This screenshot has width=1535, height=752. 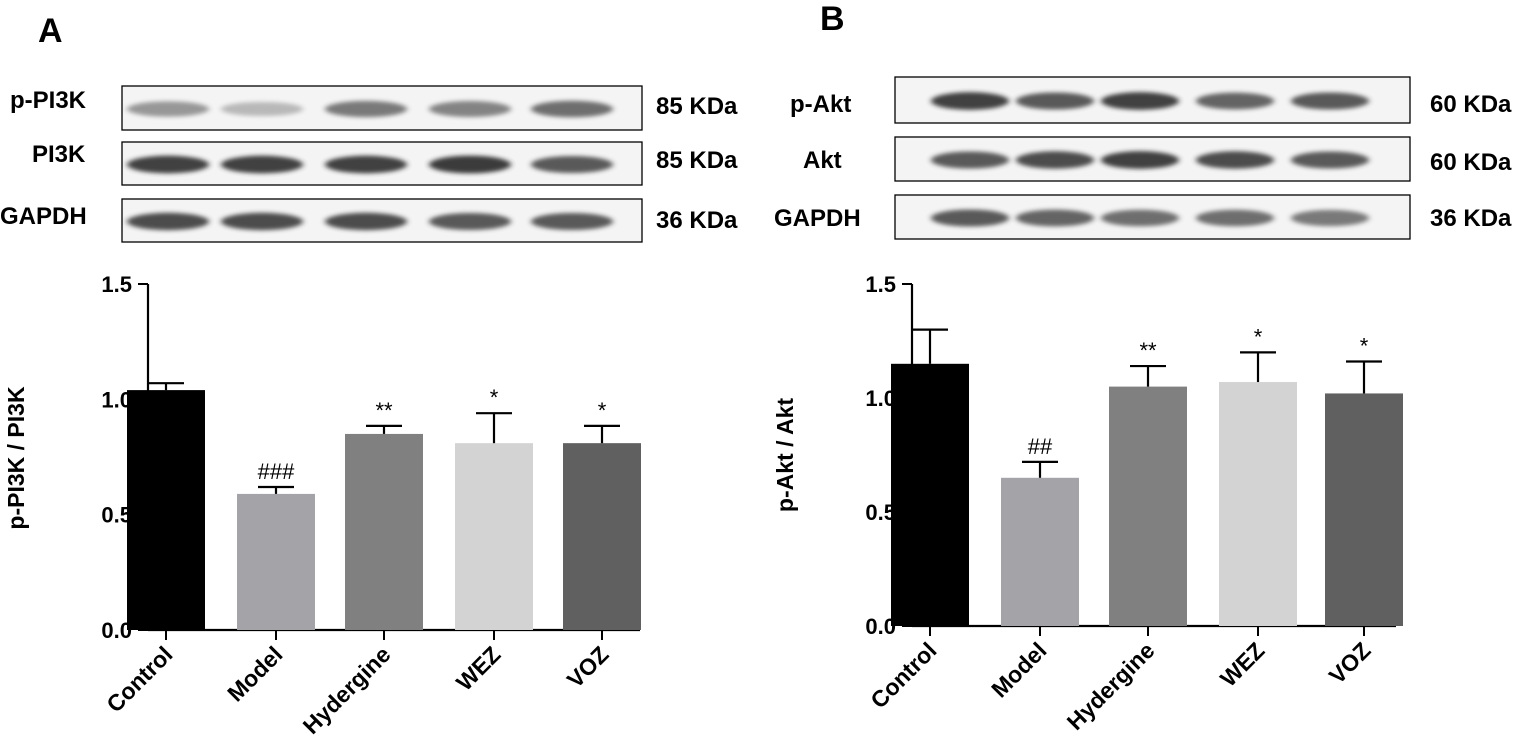 What do you see at coordinates (116, 284) in the screenshot?
I see `chart-a-y-tick-label-3: 1.5` at bounding box center [116, 284].